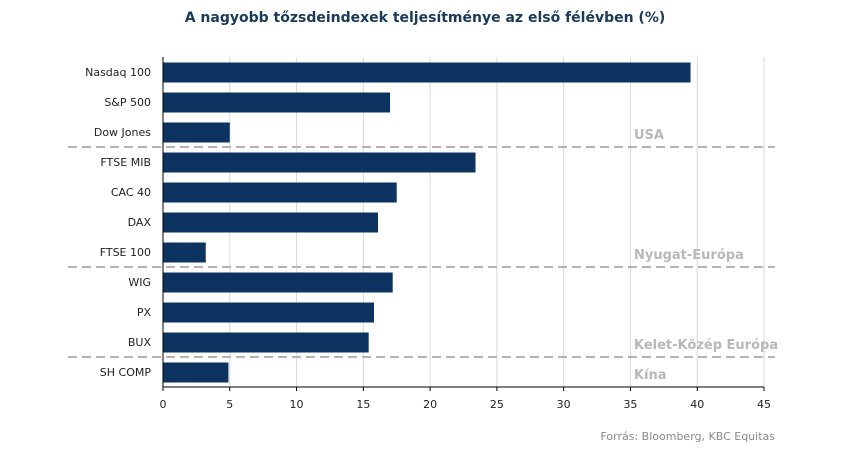  What do you see at coordinates (140, 222) in the screenshot?
I see `category-label: DAX` at bounding box center [140, 222].